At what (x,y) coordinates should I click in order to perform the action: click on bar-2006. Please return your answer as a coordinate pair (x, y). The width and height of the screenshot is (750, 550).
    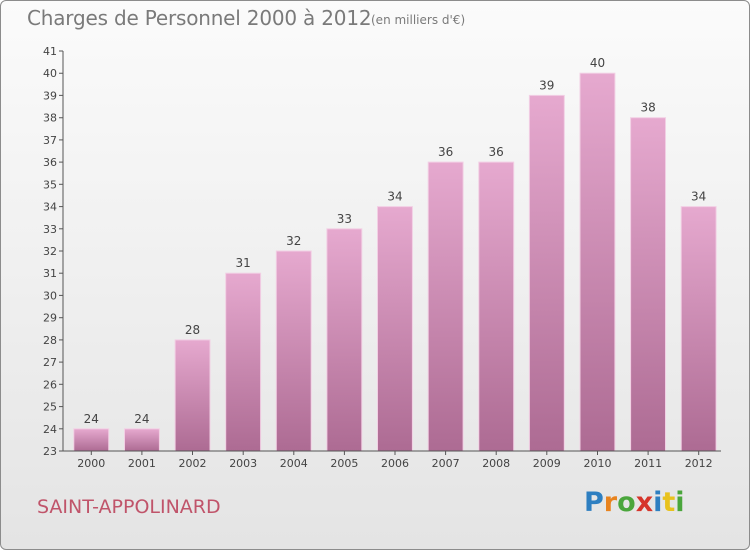
    Looking at the image, I should click on (395, 329).